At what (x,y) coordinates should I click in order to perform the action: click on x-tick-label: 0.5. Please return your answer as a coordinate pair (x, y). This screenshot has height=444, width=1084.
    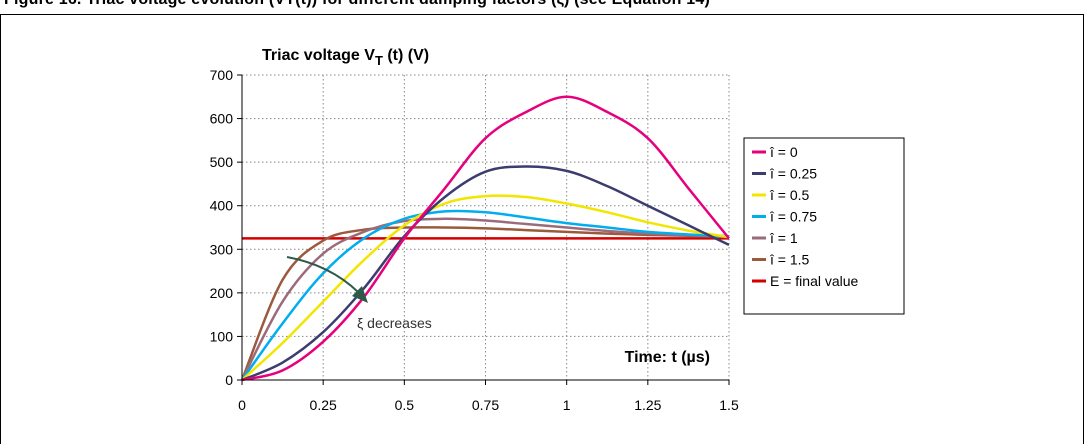
    Looking at the image, I should click on (405, 405).